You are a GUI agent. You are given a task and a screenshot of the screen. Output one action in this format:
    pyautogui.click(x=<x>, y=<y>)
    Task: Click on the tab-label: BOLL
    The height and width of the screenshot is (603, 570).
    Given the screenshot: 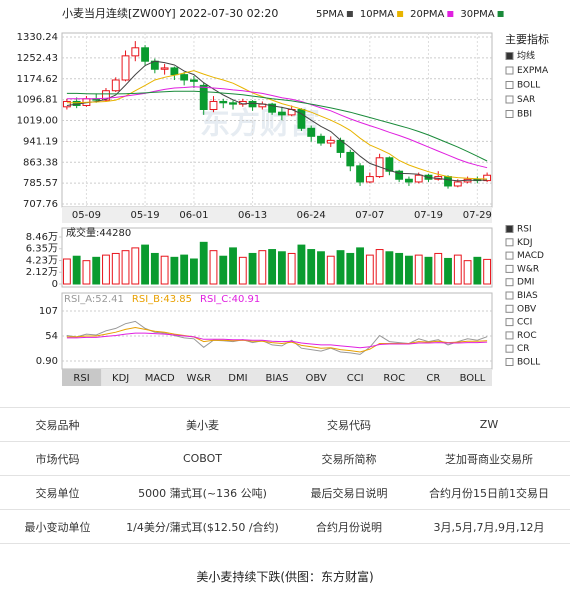 What is the action you would take?
    pyautogui.click(x=473, y=378)
    